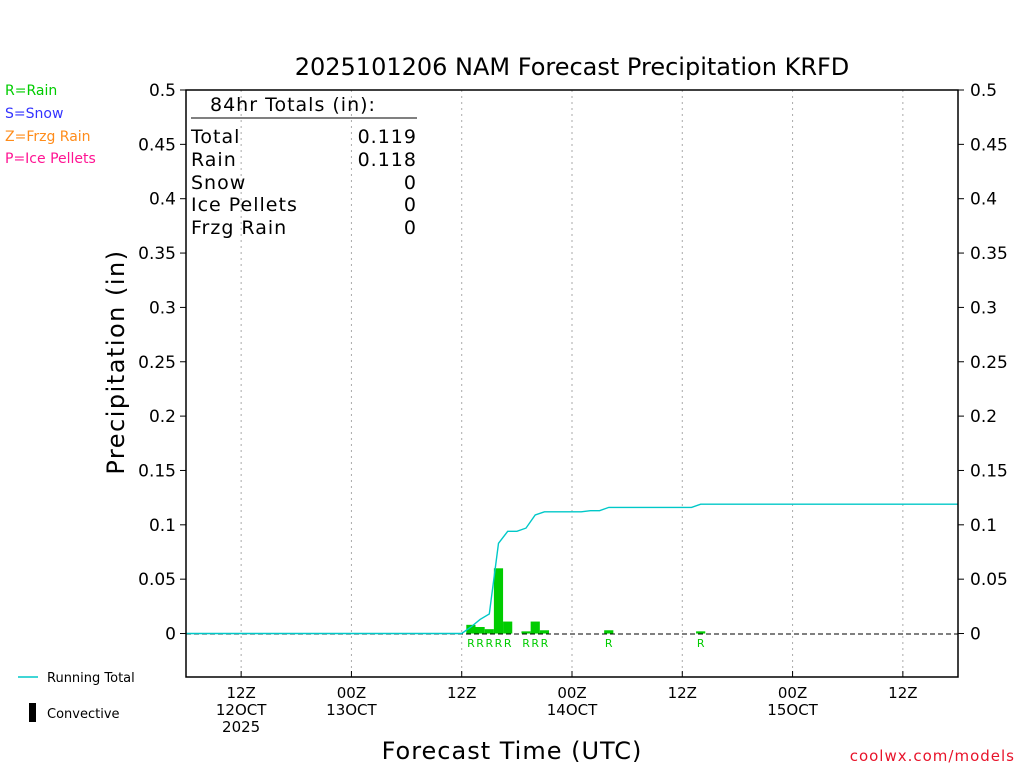  What do you see at coordinates (983, 91) in the screenshot?
I see `y-tick-label-right: 0.5` at bounding box center [983, 91].